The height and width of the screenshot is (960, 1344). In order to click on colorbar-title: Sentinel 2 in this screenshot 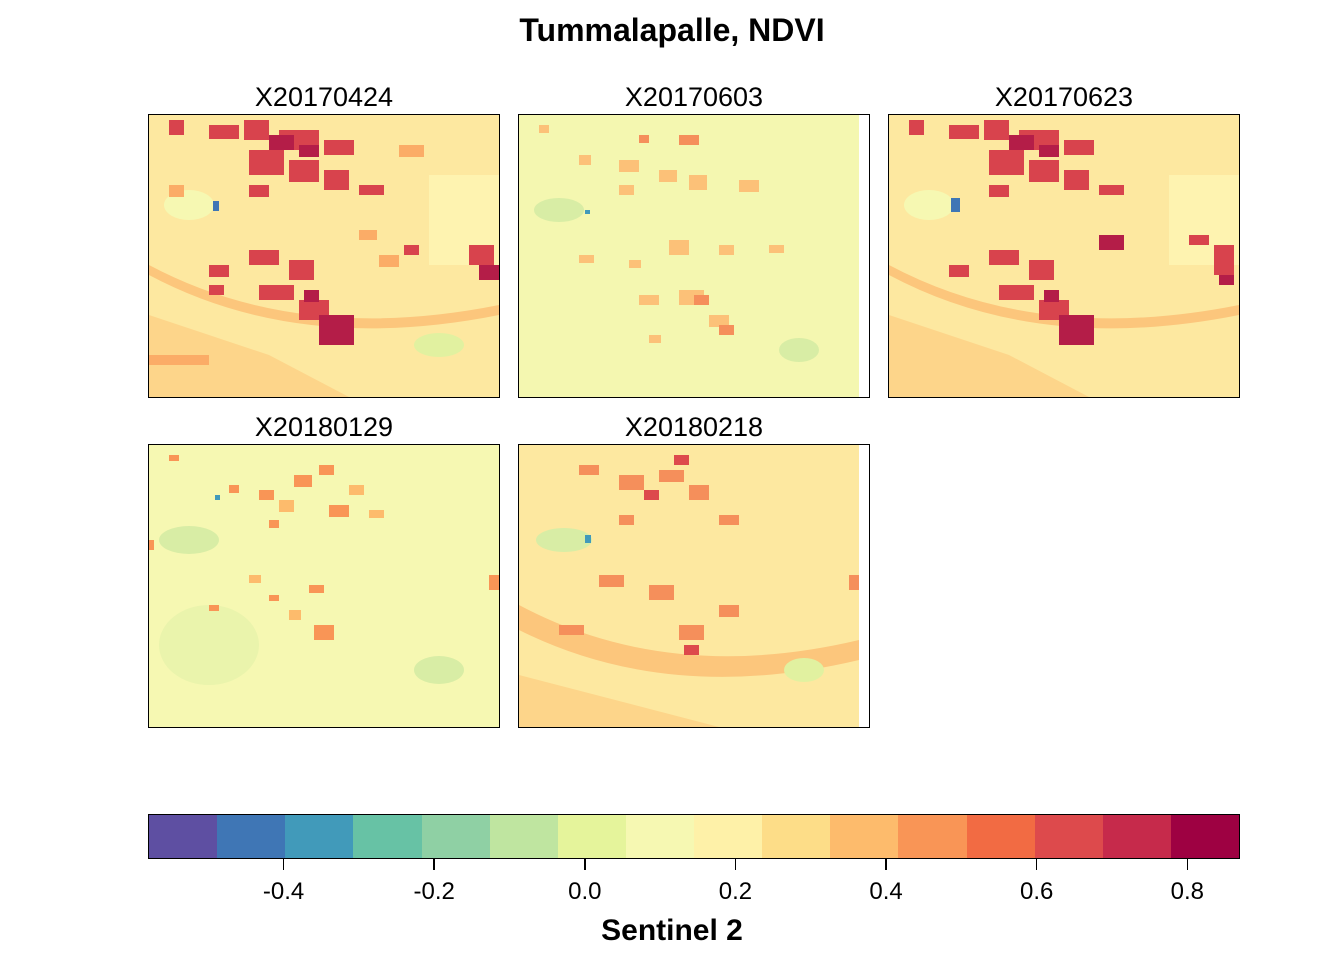, I will do `click(672, 930)`.